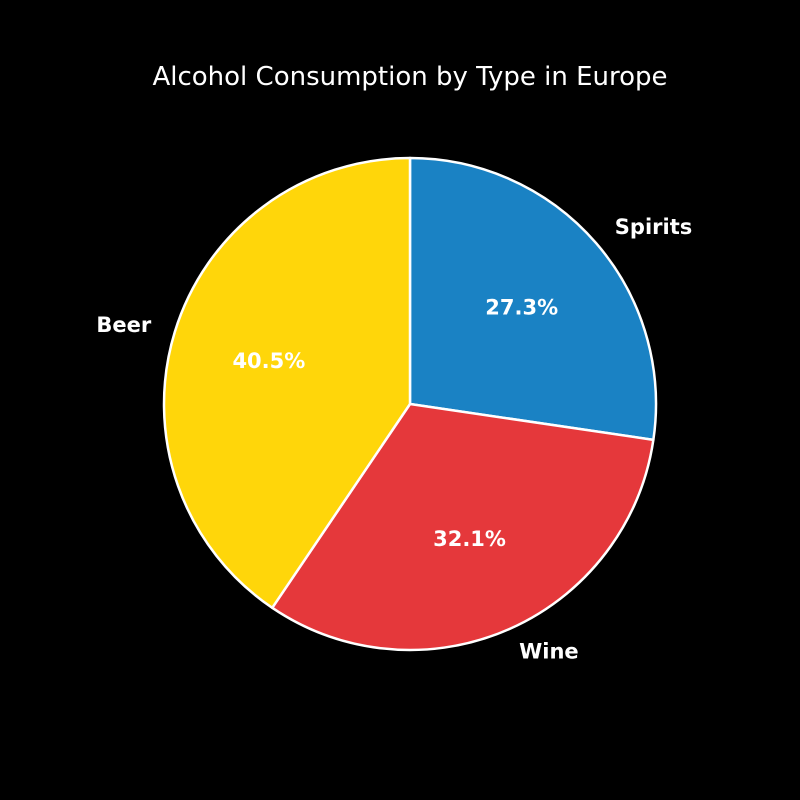 Image resolution: width=800 pixels, height=800 pixels. What do you see at coordinates (268, 361) in the screenshot?
I see `pie-percent-label-beer: 40.5%` at bounding box center [268, 361].